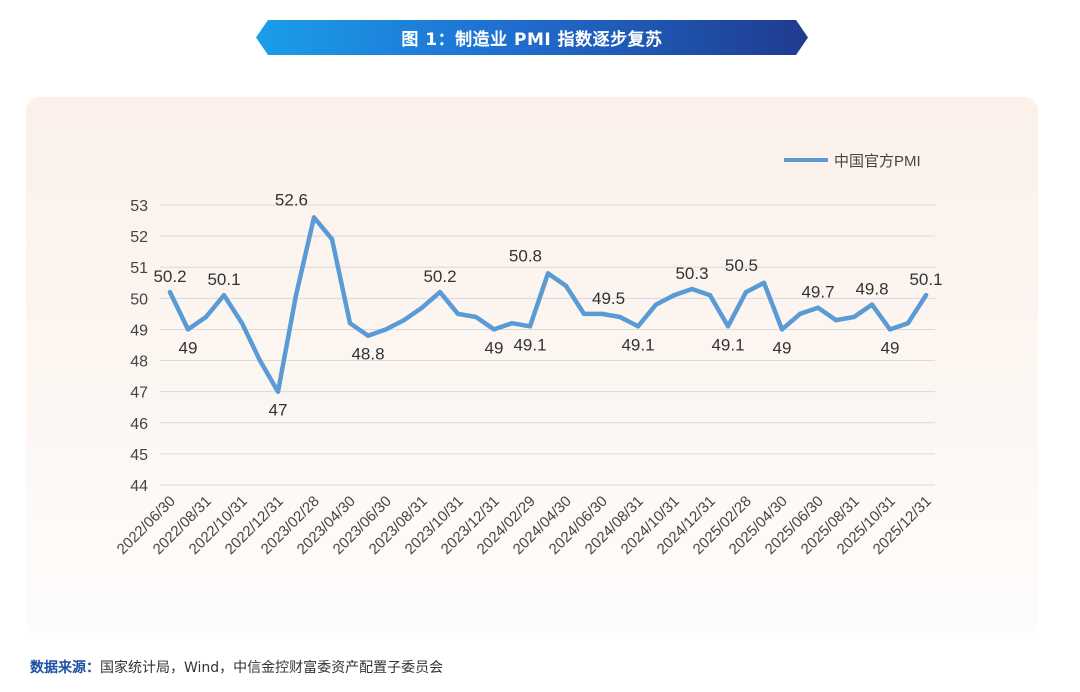 Image resolution: width=1080 pixels, height=692 pixels. What do you see at coordinates (139, 455) in the screenshot?
I see `y-tick-label: 45` at bounding box center [139, 455].